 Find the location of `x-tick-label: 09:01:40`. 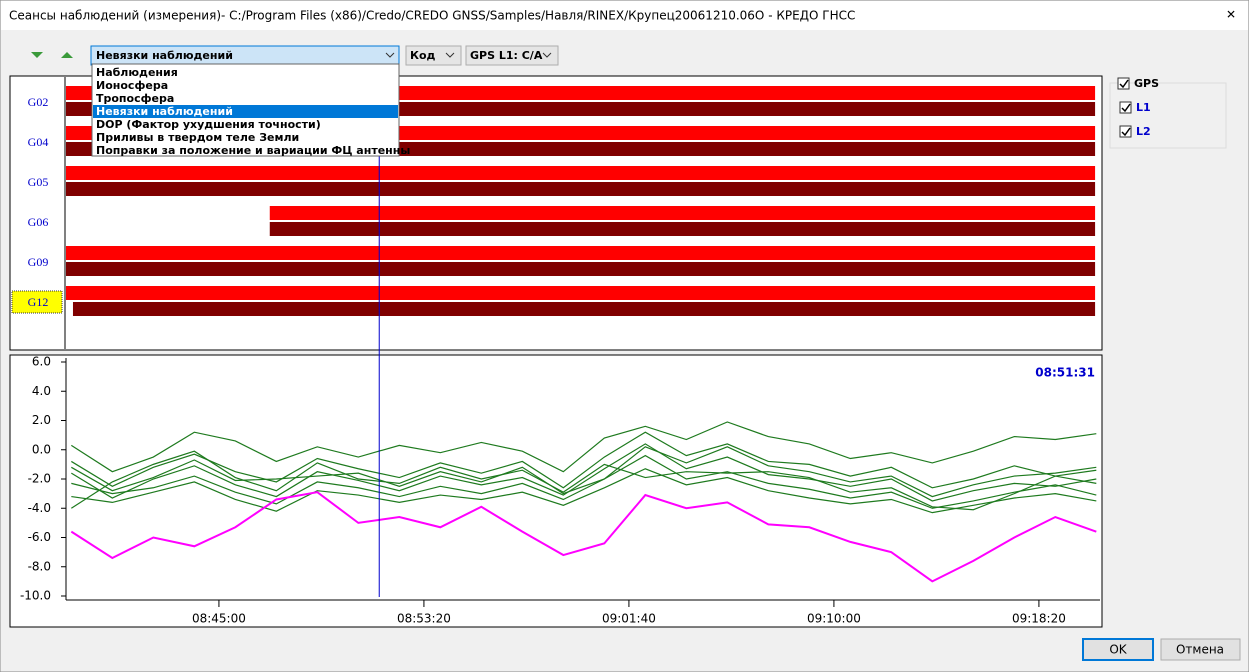

x-tick-label: 09:01:40 is located at coordinates (629, 619).